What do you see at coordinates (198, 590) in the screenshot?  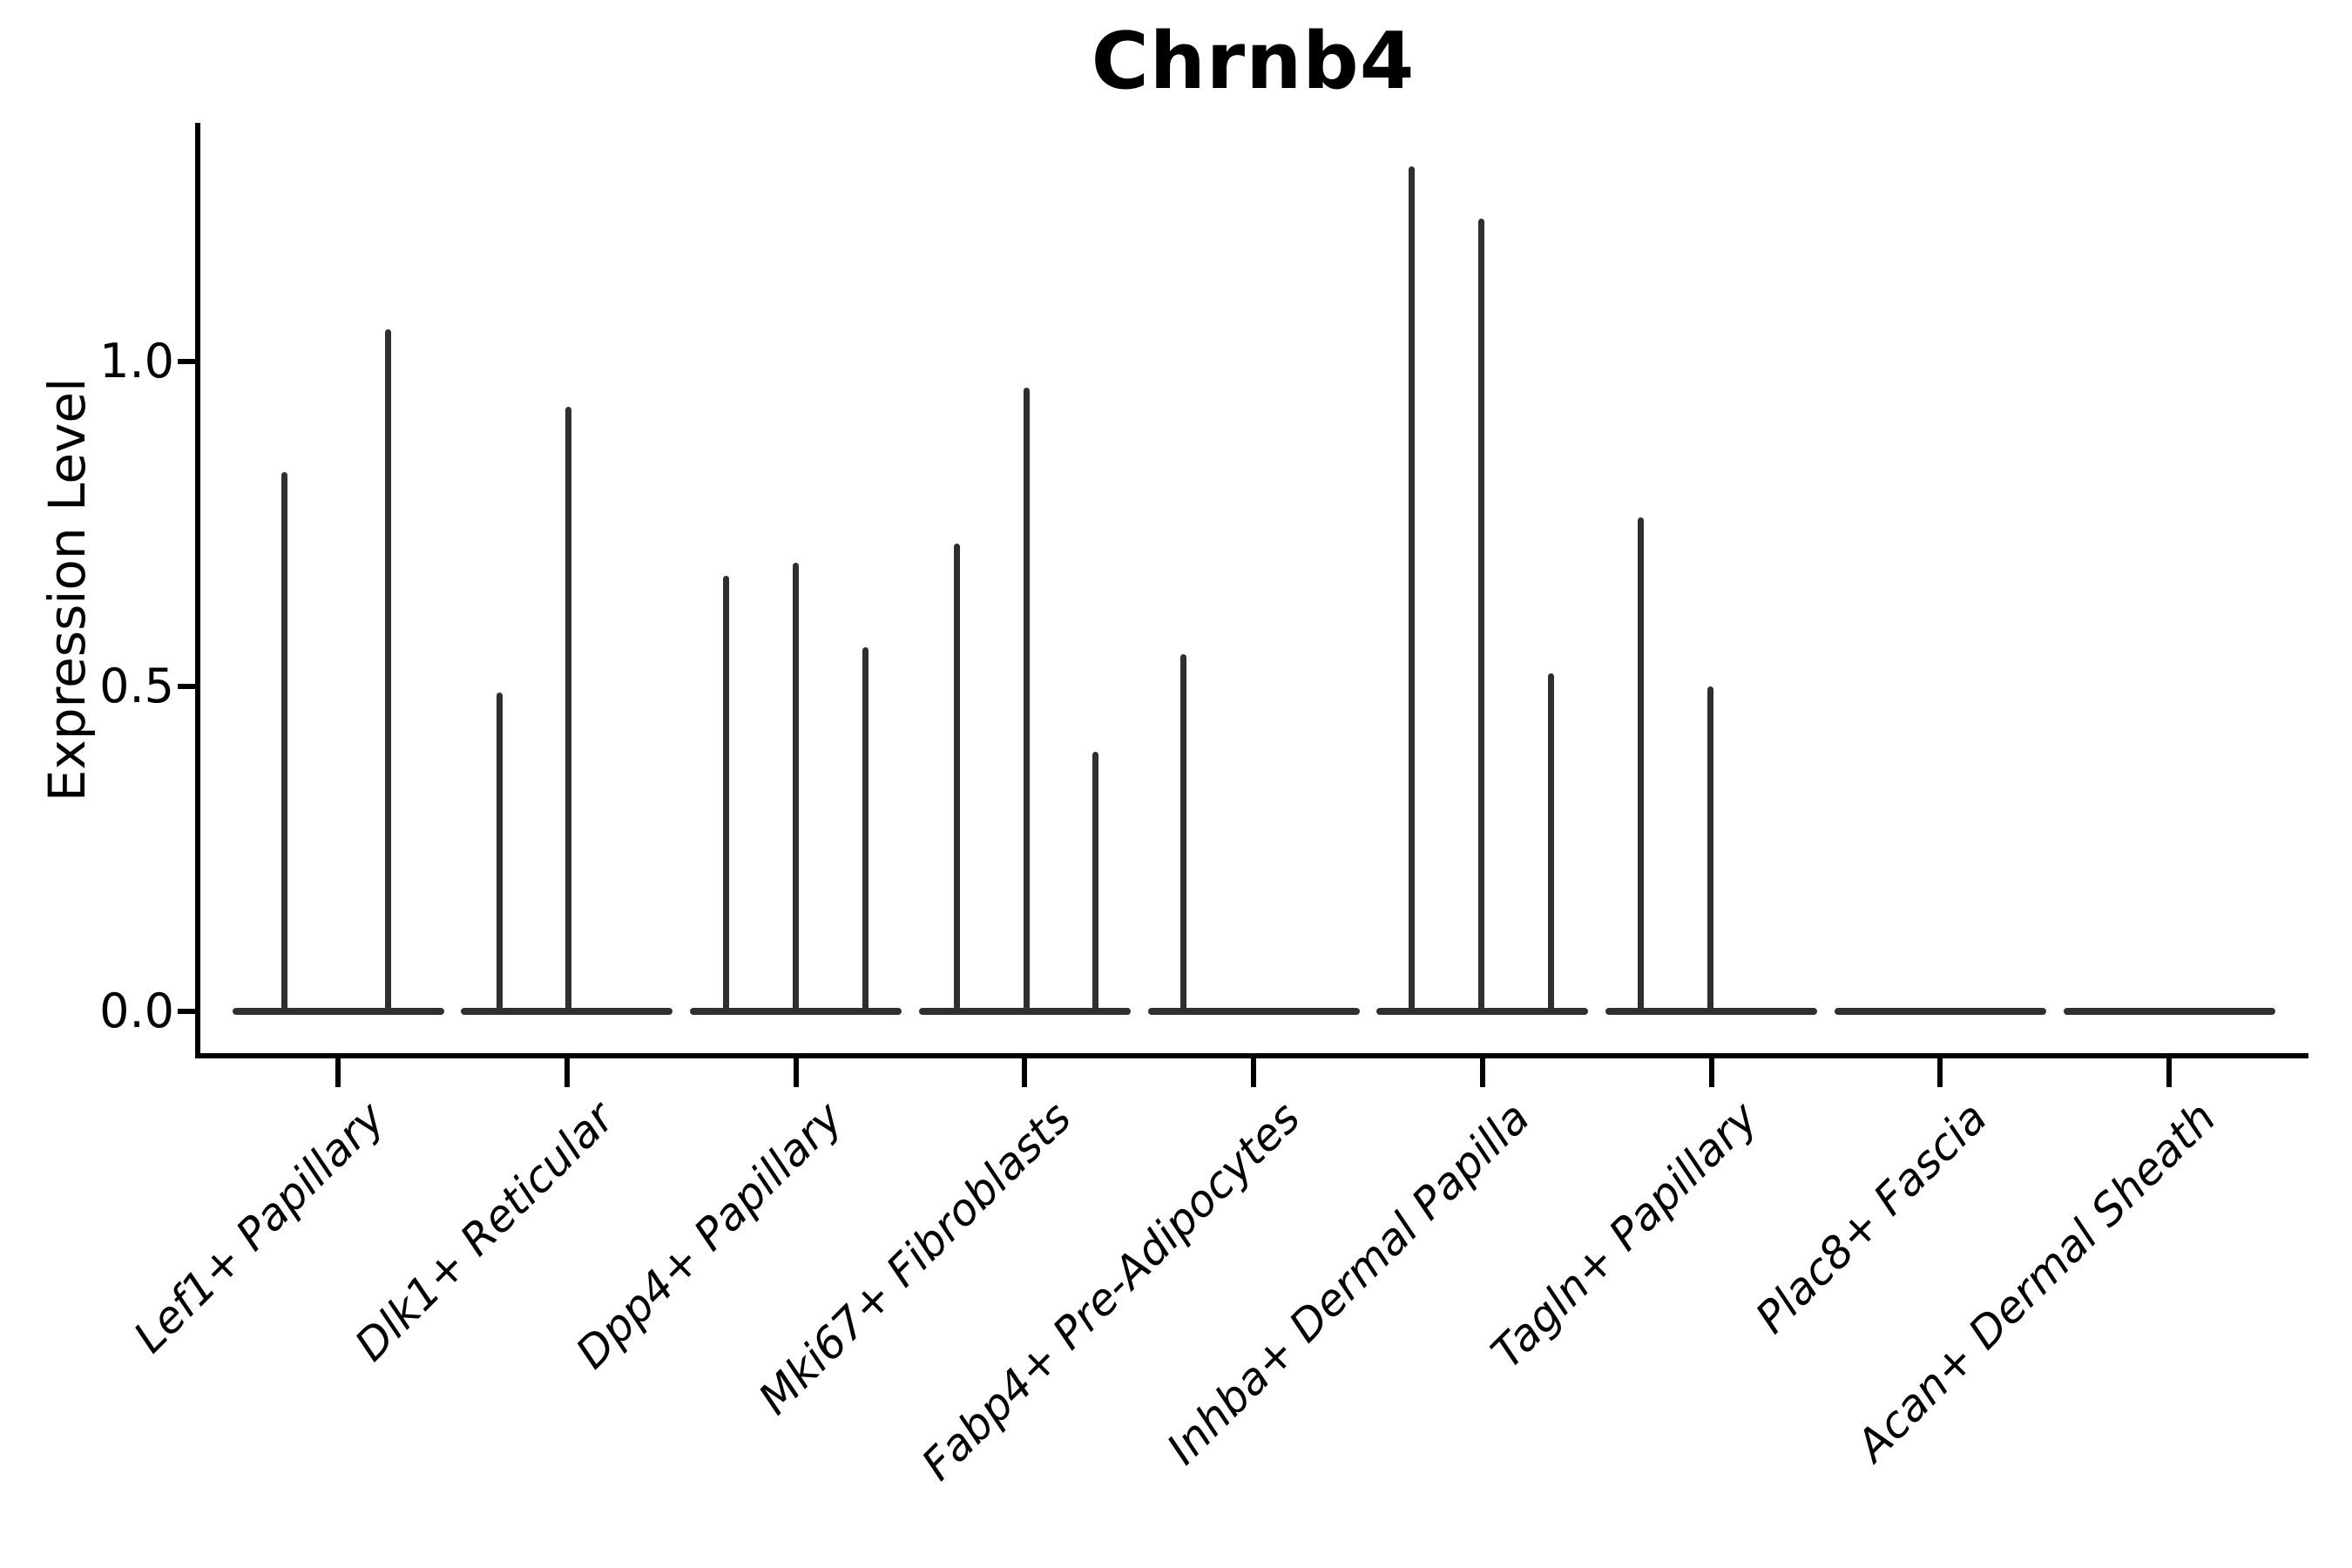 I see `y-axis-spine` at bounding box center [198, 590].